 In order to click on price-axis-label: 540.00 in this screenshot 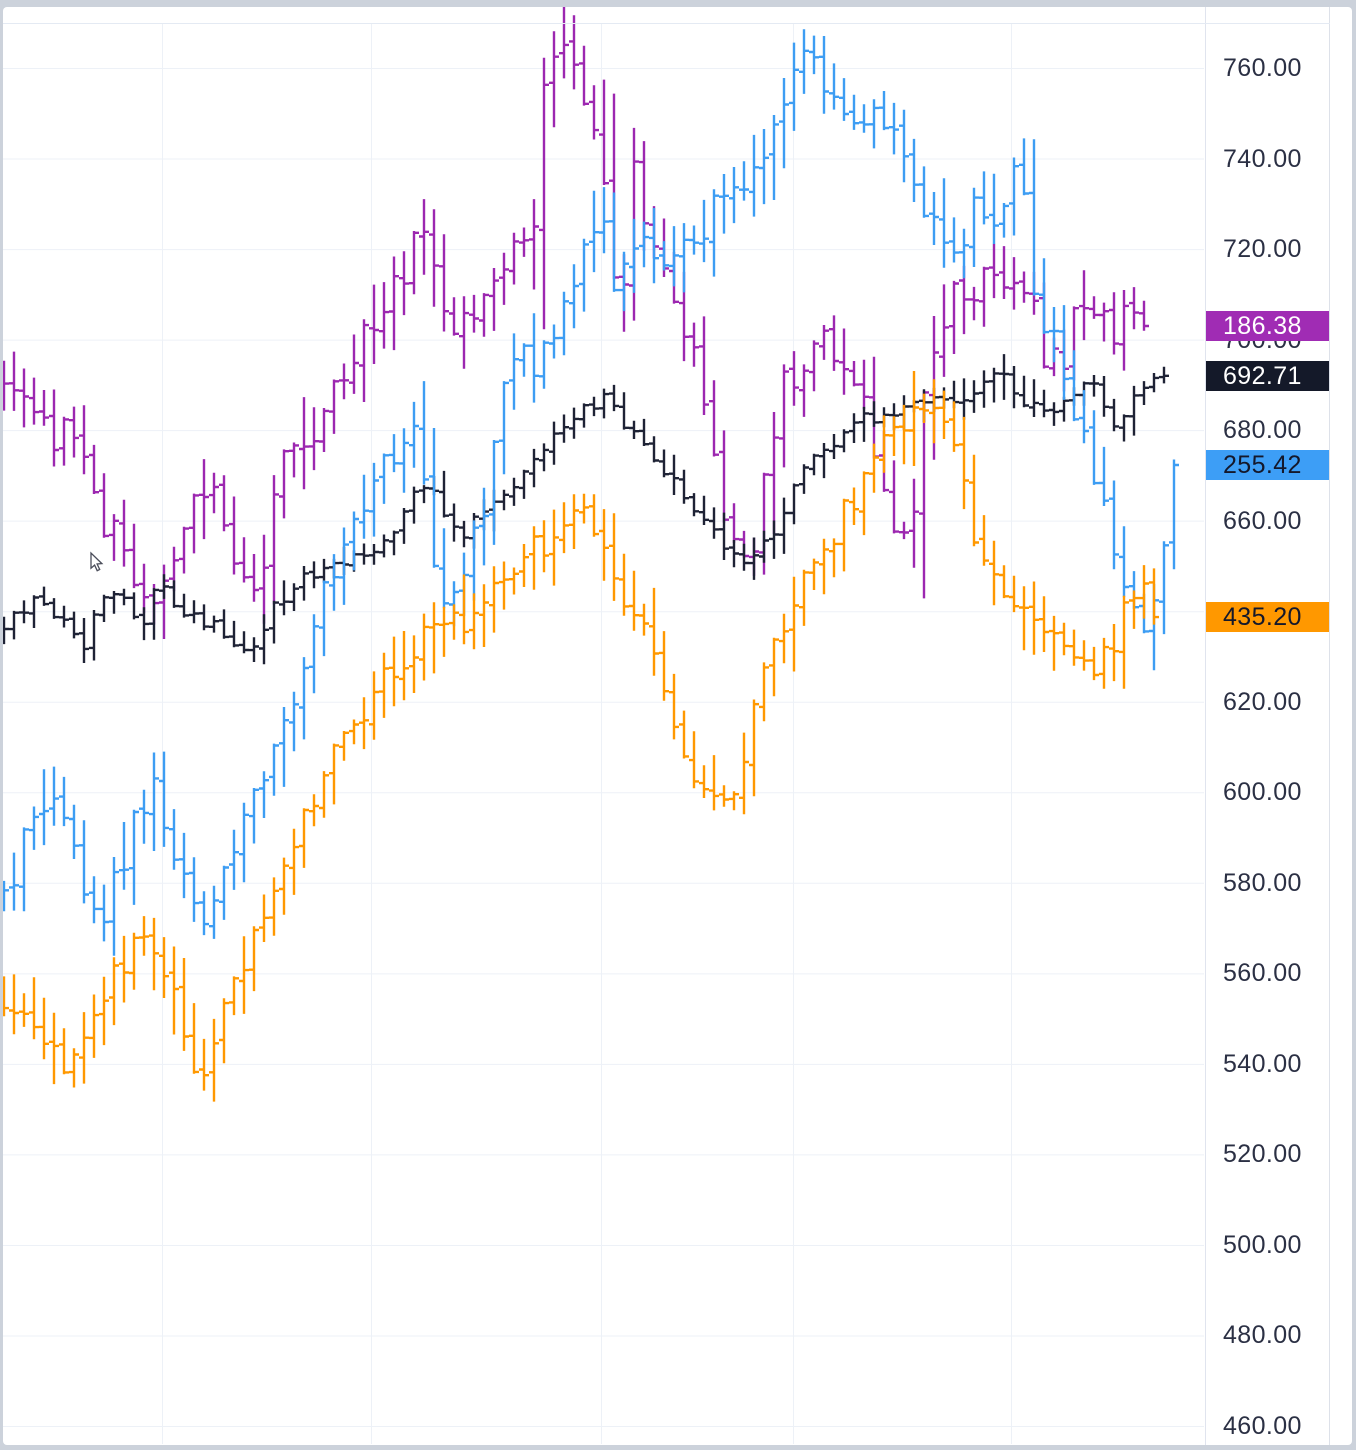, I will do `click(1262, 1063)`.